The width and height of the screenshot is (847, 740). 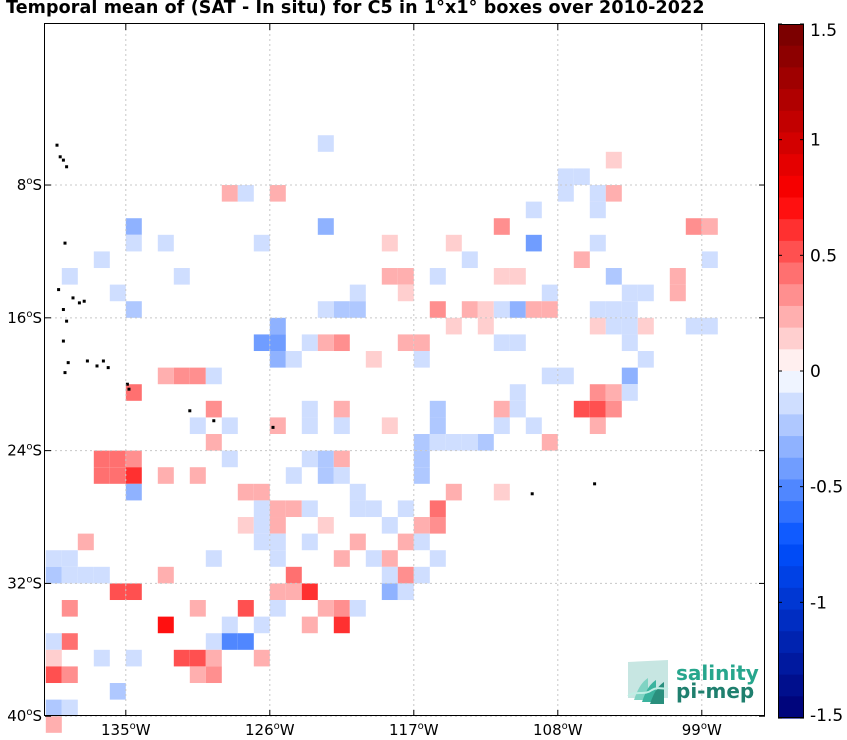 What do you see at coordinates (24, 716) in the screenshot?
I see `lat-tick-label: 40oS` at bounding box center [24, 716].